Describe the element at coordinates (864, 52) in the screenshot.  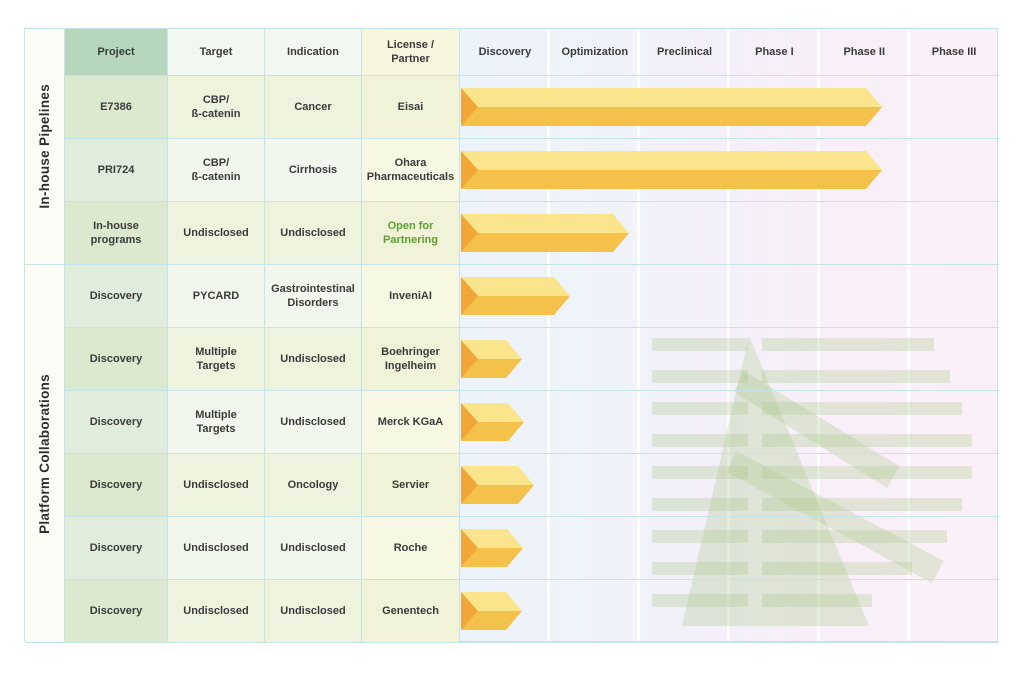
I see `stage-header-phase2: Phase II` at that location.